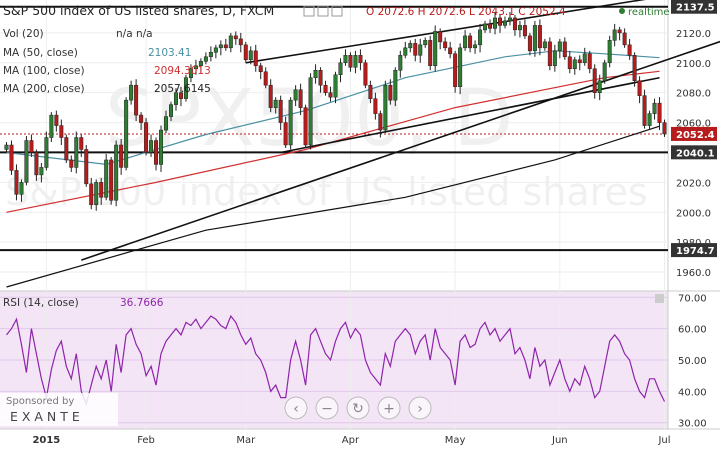 This screenshot has width=720, height=450. Describe the element at coordinates (40, 401) in the screenshot. I see `sponsor-label: Sponsored by` at that location.